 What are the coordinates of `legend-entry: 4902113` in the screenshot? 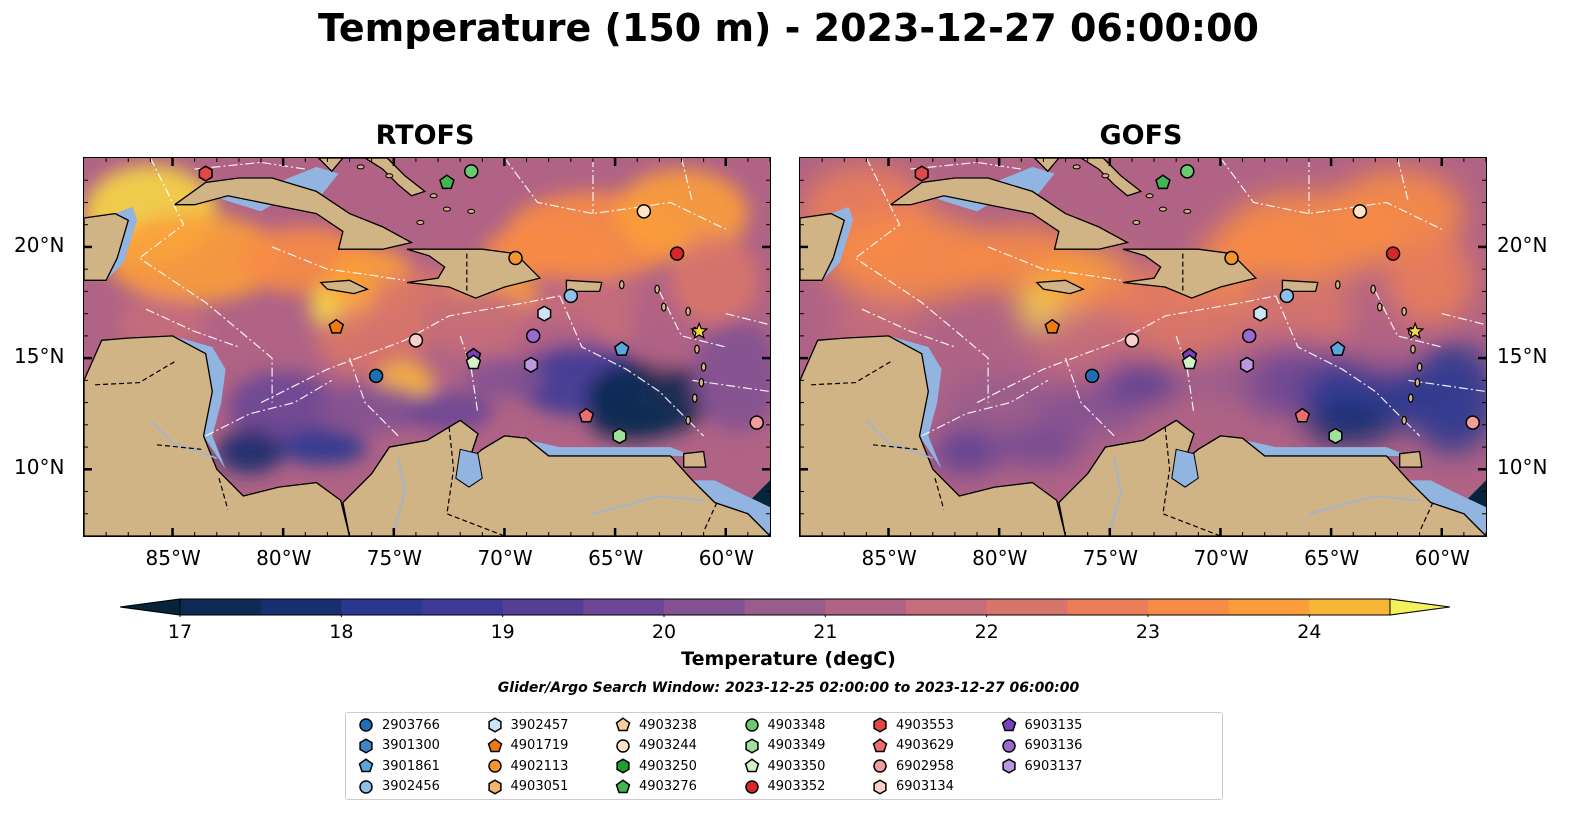 It's located at (528, 766).